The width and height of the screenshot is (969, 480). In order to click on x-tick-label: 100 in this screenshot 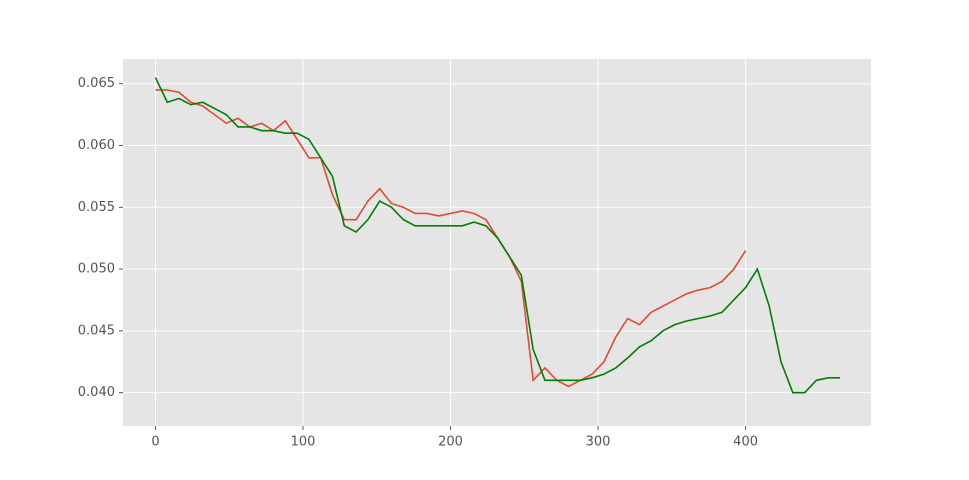, I will do `click(303, 442)`.